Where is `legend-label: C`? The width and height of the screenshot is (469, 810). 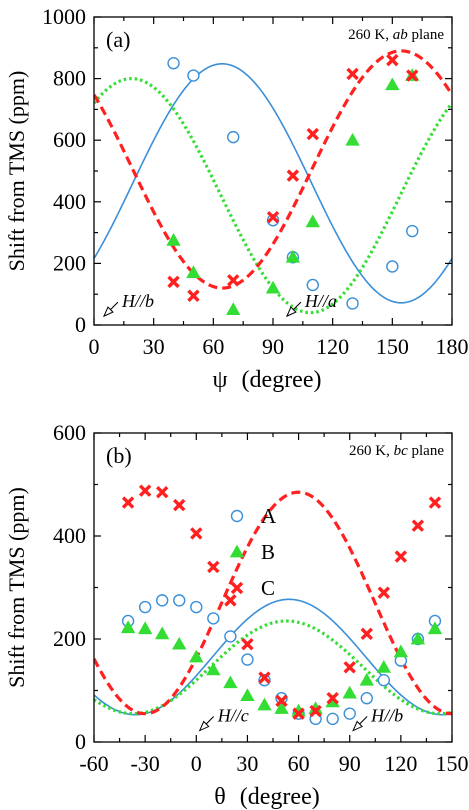
legend-label: C is located at coordinates (268, 588).